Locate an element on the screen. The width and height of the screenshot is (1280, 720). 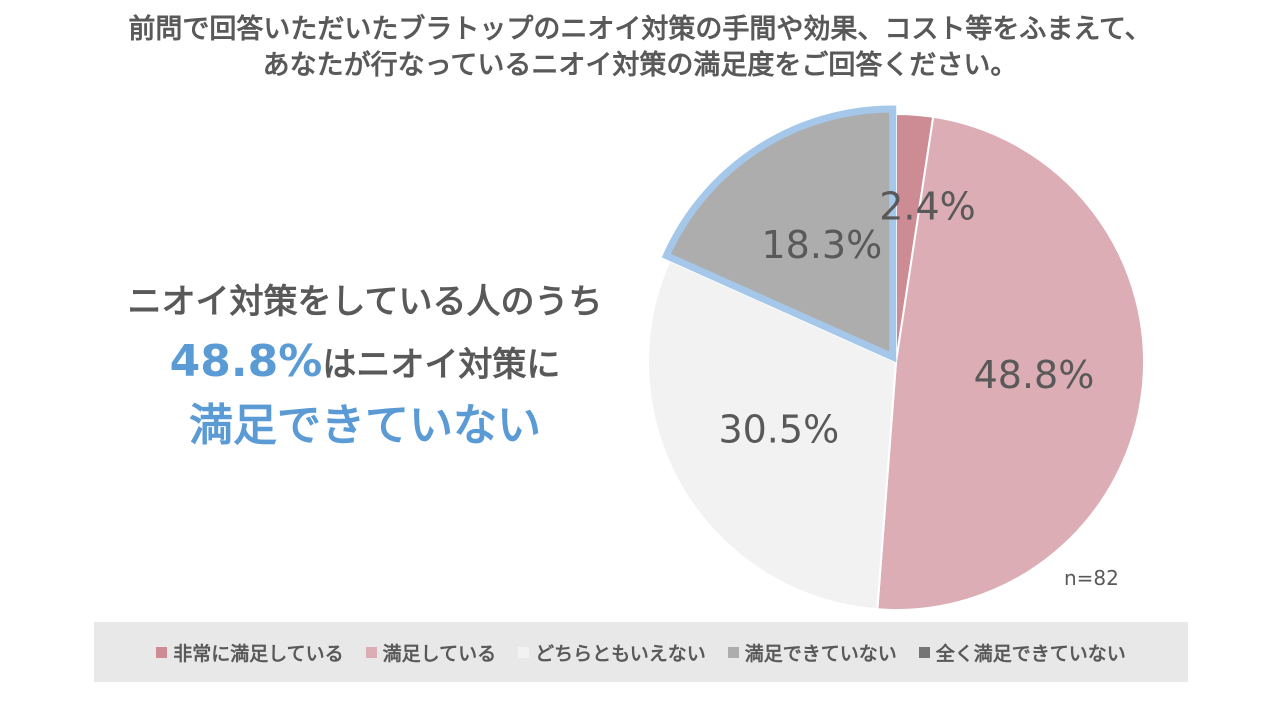
legend-label: 非常に満足している is located at coordinates (258, 653).